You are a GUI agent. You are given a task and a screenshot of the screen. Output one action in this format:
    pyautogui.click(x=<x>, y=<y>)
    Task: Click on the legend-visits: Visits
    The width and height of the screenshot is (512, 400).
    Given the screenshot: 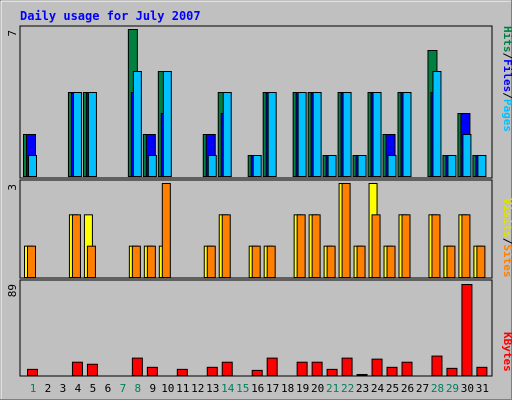 What is the action you would take?
    pyautogui.click(x=506, y=218)
    